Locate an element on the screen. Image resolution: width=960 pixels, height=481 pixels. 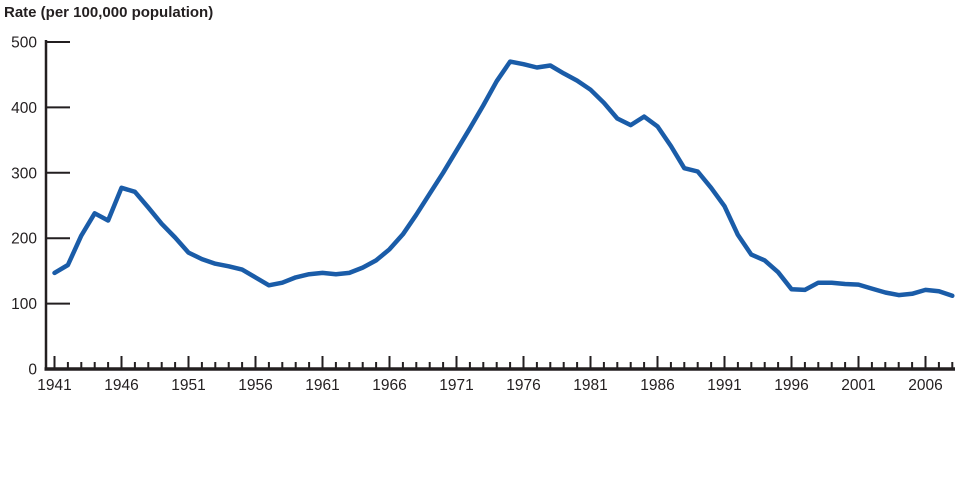
chart-title: Rate (per 100,000 population) is located at coordinates (109, 12).